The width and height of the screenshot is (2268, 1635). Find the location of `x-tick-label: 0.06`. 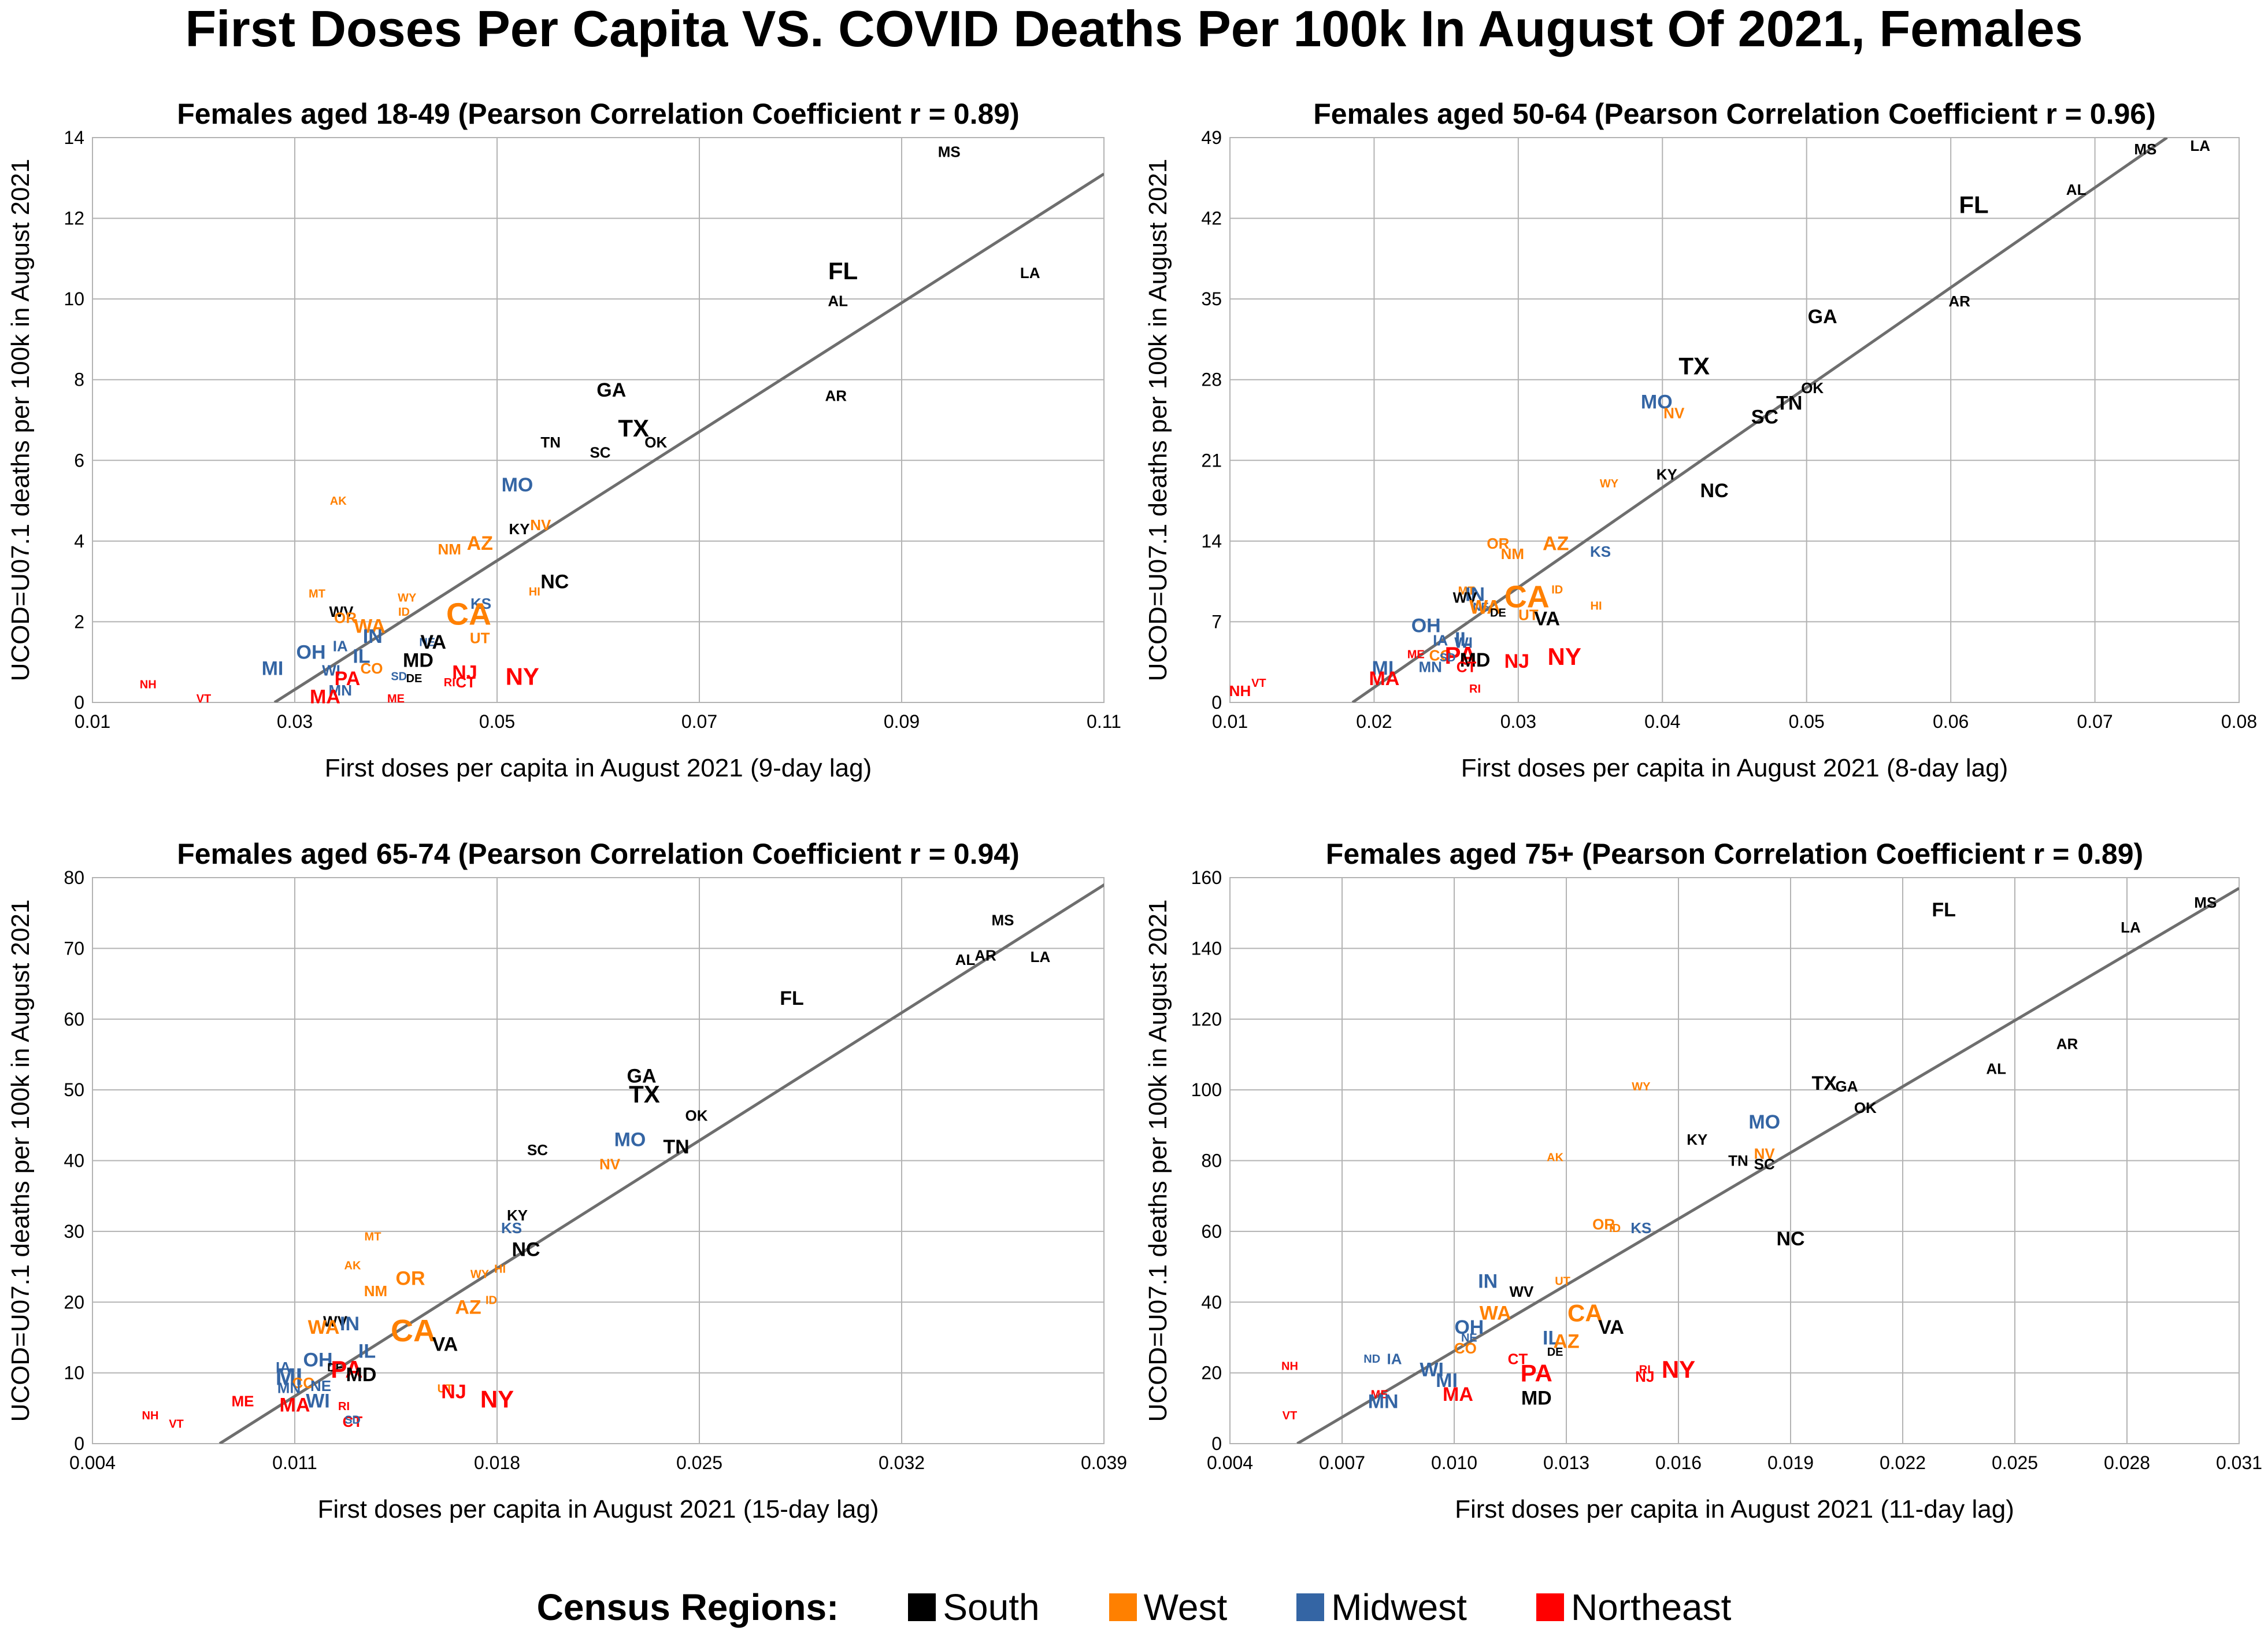

x-tick-label: 0.06 is located at coordinates (1951, 721).